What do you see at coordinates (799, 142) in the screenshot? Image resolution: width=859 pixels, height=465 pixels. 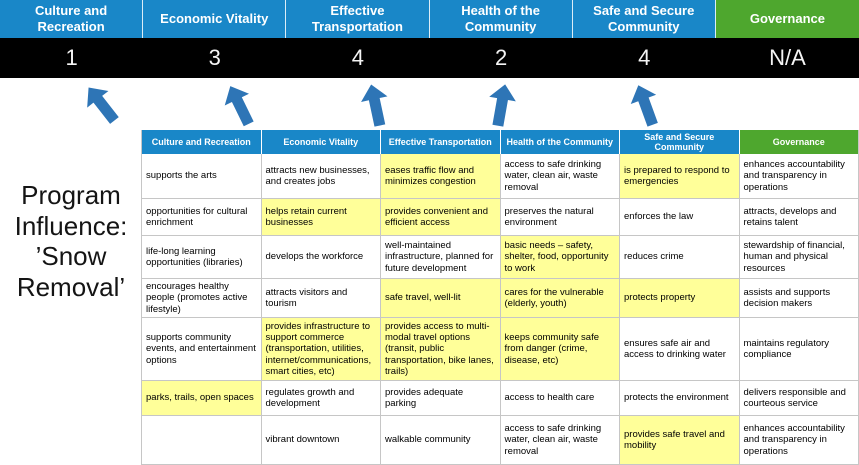 I see `table-header-governance: Governance` at bounding box center [799, 142].